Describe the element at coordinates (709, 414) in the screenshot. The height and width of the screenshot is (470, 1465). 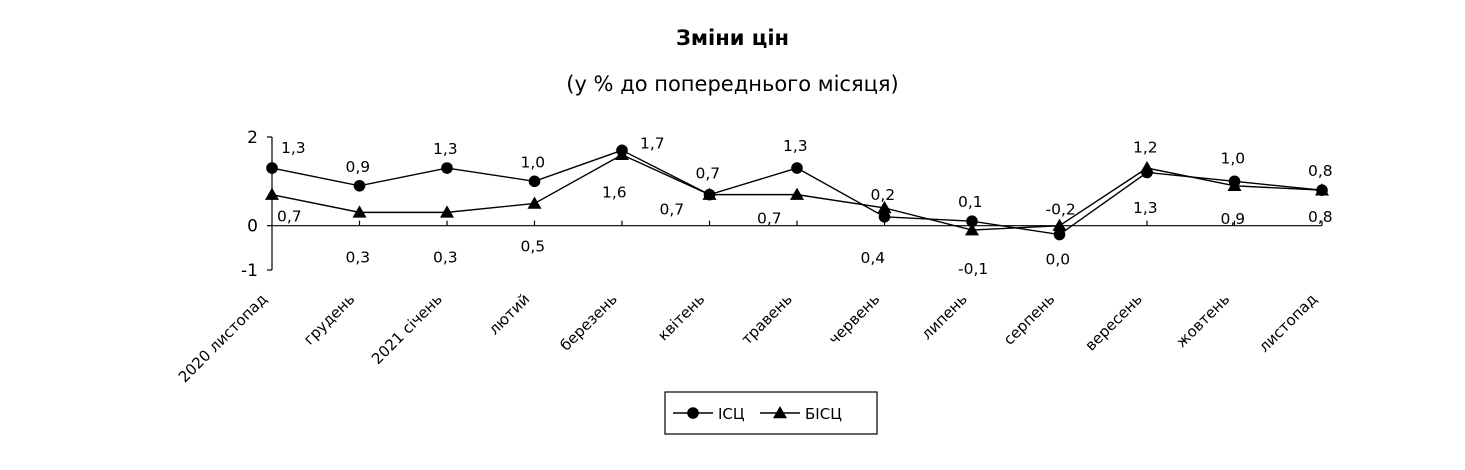
I see `legend-item-iscz: ІСЦ` at that location.